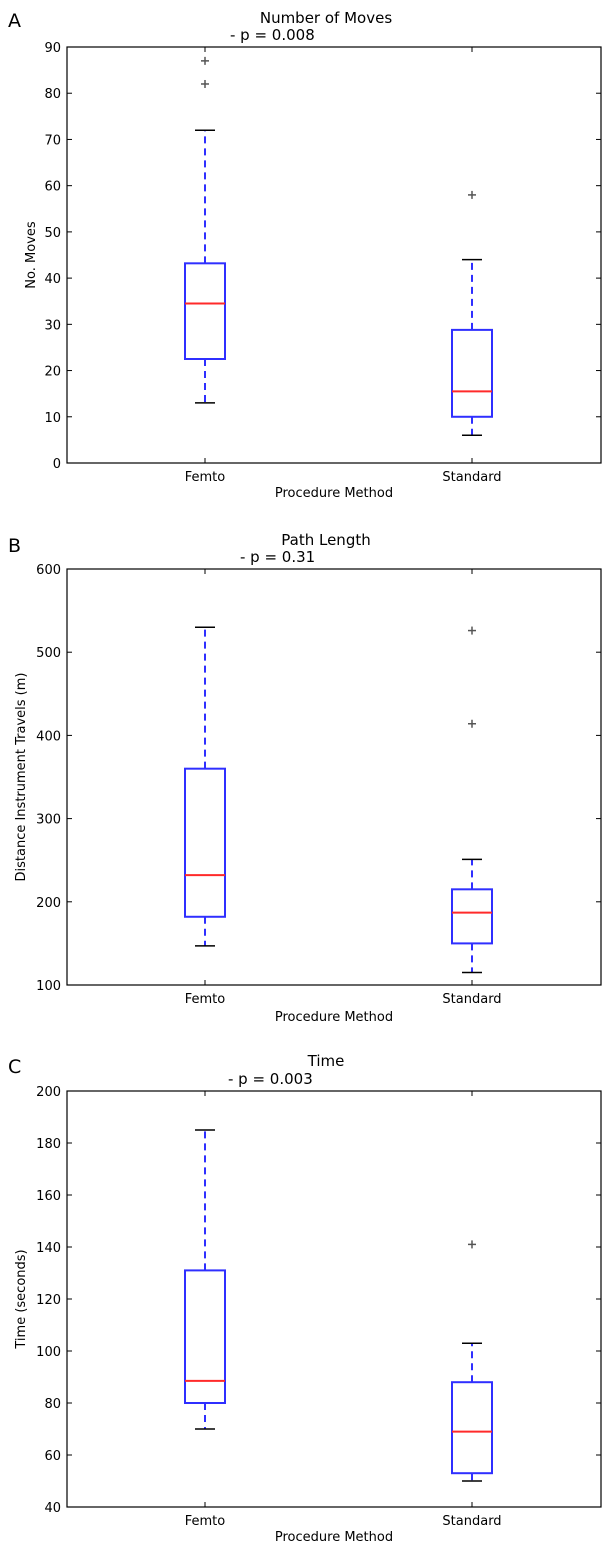 The height and width of the screenshot is (1548, 609). I want to click on chart-title: Number of Moves, so click(326, 18).